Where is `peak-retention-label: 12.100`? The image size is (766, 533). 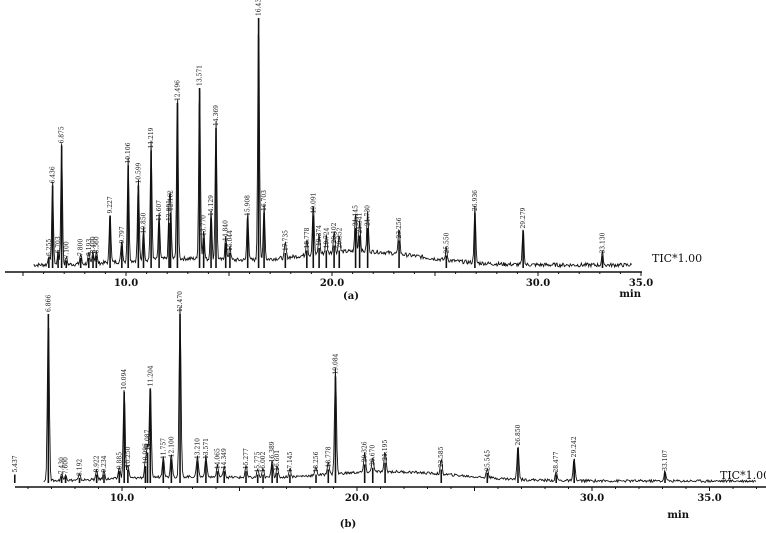
peak-retention-label: 12.100 is located at coordinates (171, 446).